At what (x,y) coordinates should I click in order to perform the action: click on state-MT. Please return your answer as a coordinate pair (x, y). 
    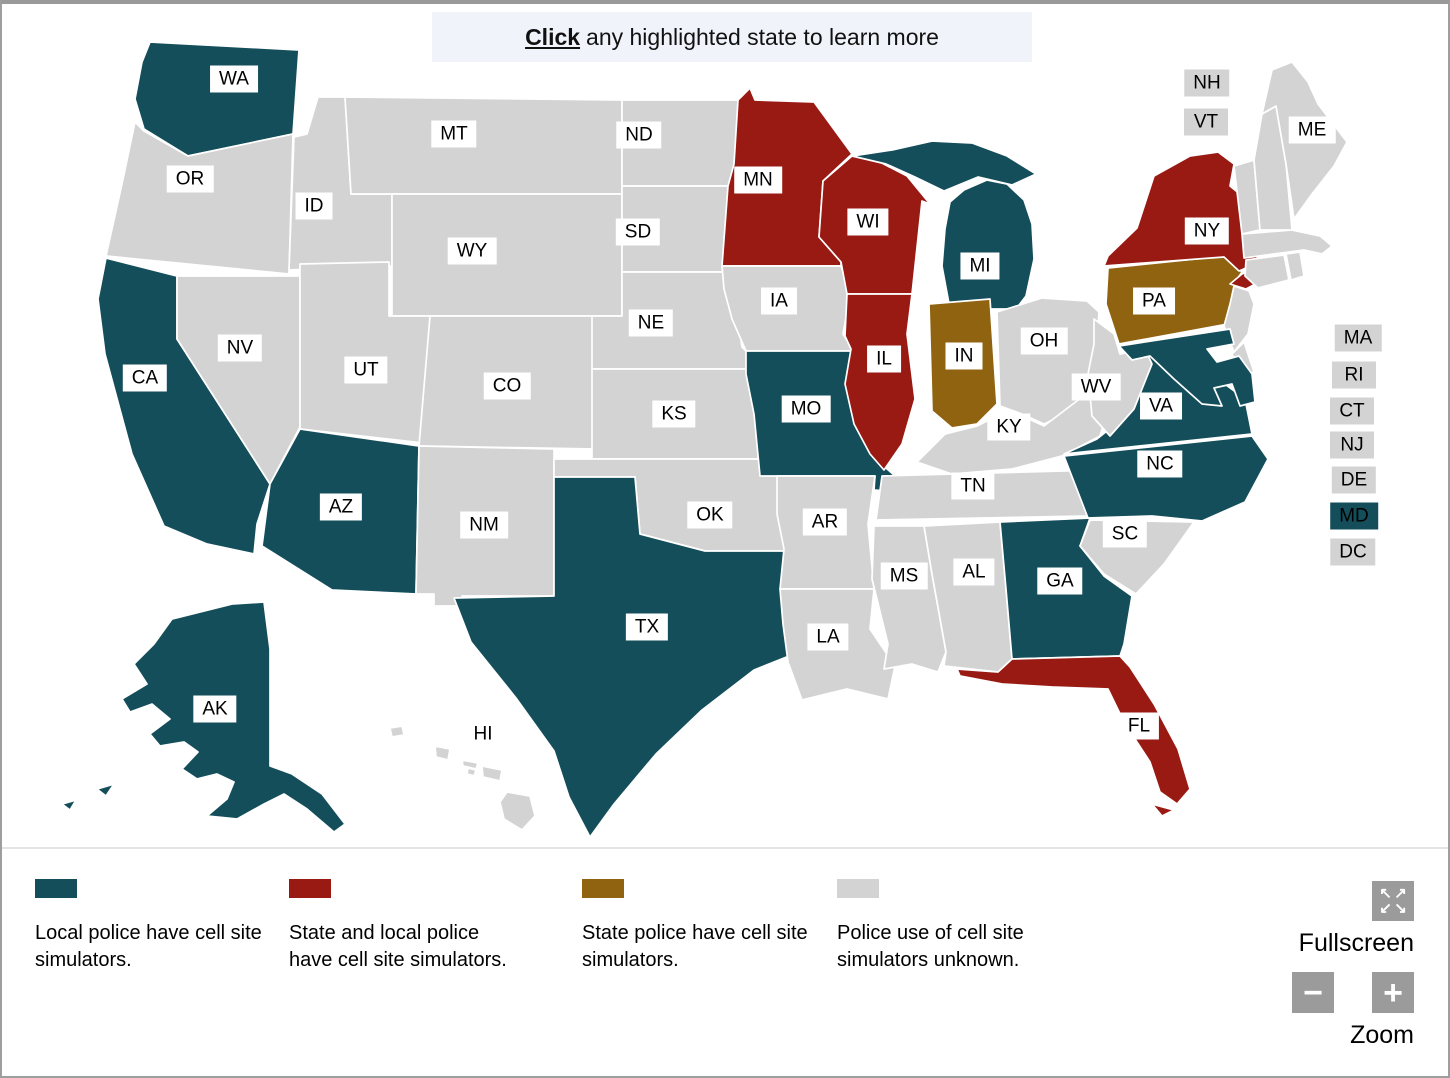
    Looking at the image, I should click on (483, 145).